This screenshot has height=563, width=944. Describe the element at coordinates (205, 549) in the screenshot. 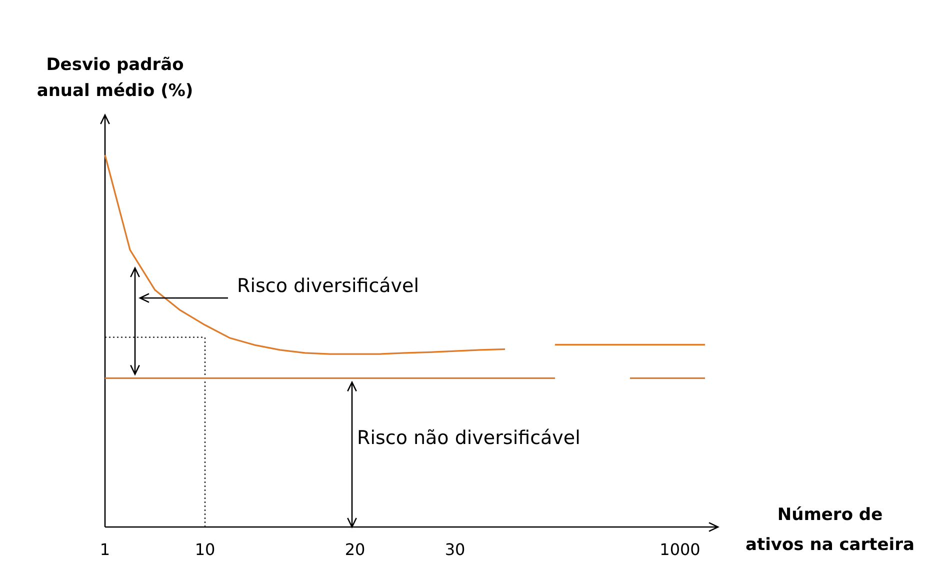

I see `x-tick-label: 10` at that location.